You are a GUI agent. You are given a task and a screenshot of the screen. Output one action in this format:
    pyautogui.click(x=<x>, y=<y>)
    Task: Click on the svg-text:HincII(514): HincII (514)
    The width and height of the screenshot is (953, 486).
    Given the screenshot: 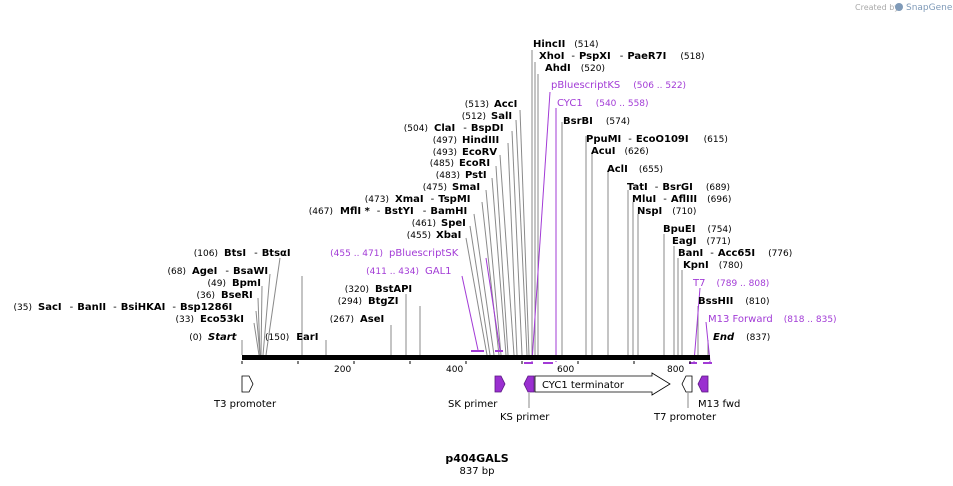 What is the action you would take?
    pyautogui.click(x=566, y=44)
    